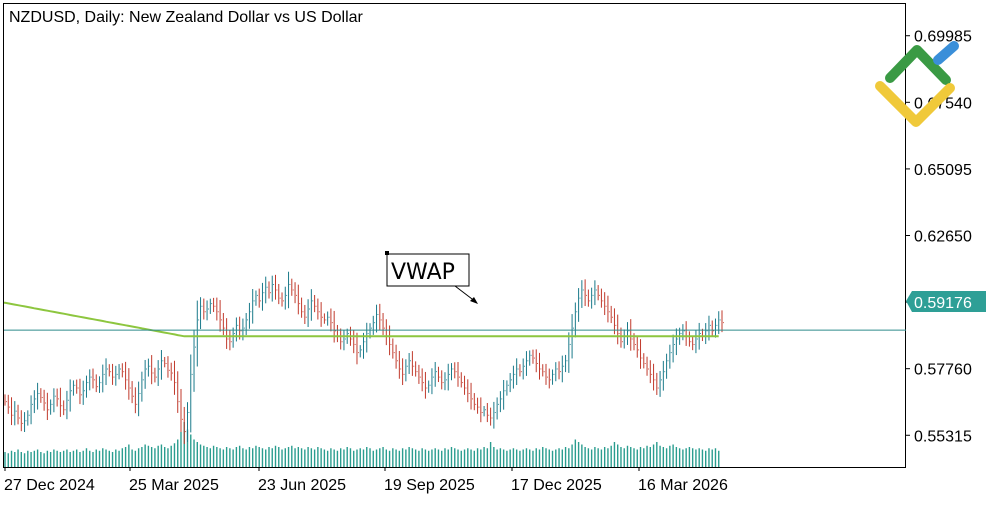  I want to click on vwap-label-box, so click(428, 270).